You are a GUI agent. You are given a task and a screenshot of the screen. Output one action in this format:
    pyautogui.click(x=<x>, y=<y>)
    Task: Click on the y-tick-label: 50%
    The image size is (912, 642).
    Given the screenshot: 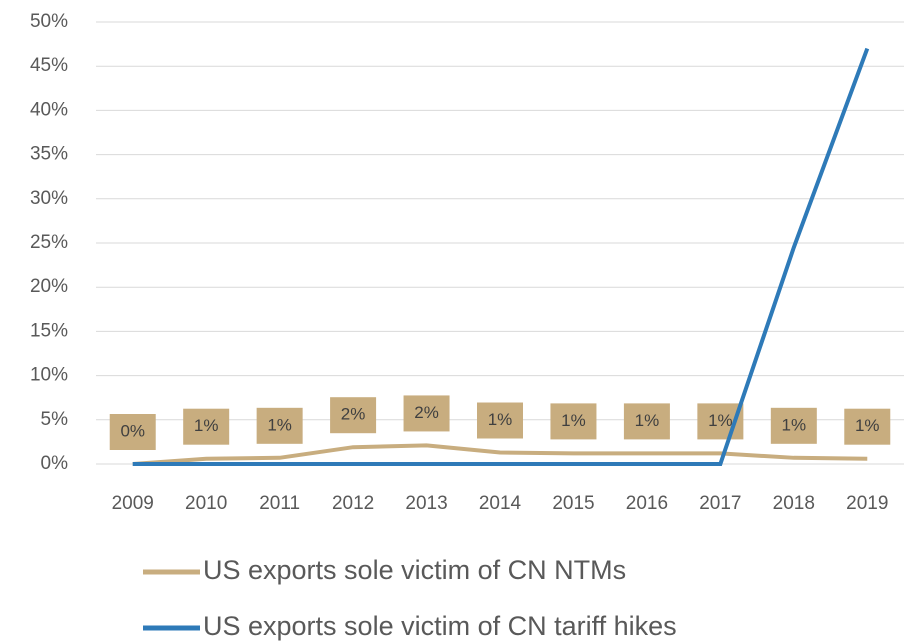 What is the action you would take?
    pyautogui.click(x=49, y=21)
    